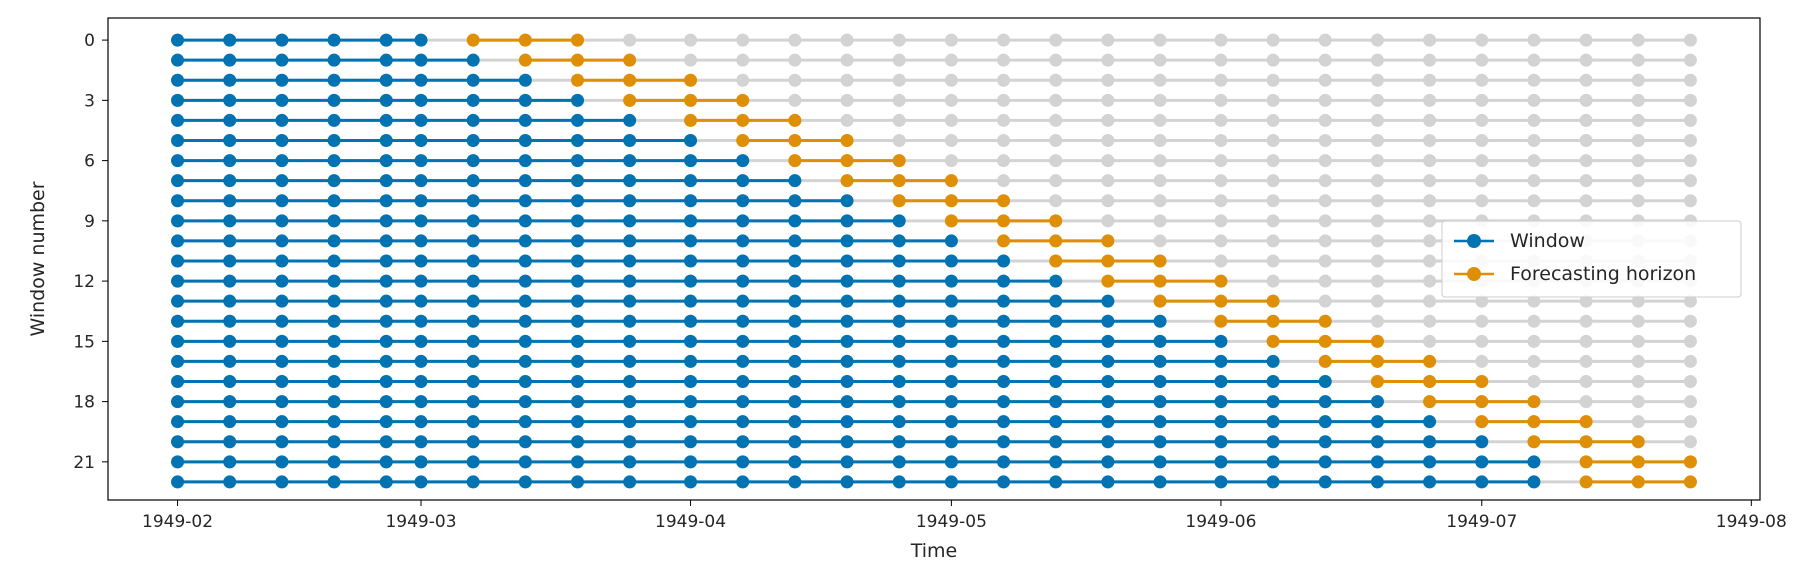 The width and height of the screenshot is (1798, 564). Describe the element at coordinates (1603, 274) in the screenshot. I see `legend-fh-label: Forecasting horizon` at that location.